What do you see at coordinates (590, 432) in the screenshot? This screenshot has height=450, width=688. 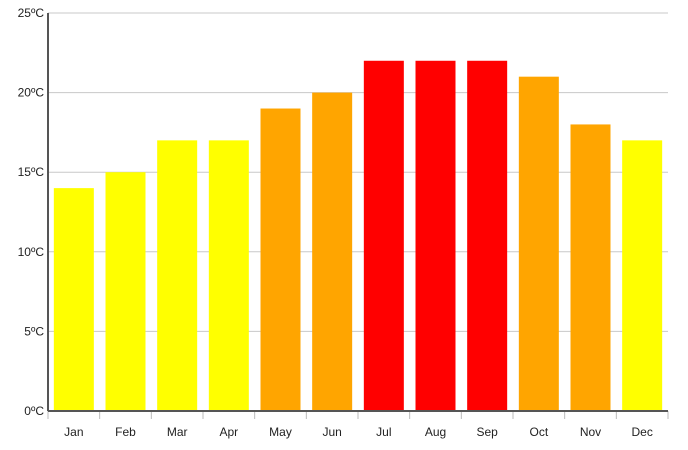 I see `x-tick-label: Nov` at bounding box center [590, 432].